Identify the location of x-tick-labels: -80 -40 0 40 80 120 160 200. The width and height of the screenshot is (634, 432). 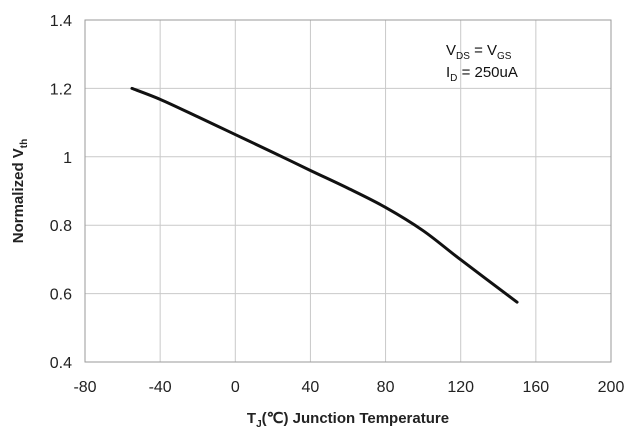
(348, 387).